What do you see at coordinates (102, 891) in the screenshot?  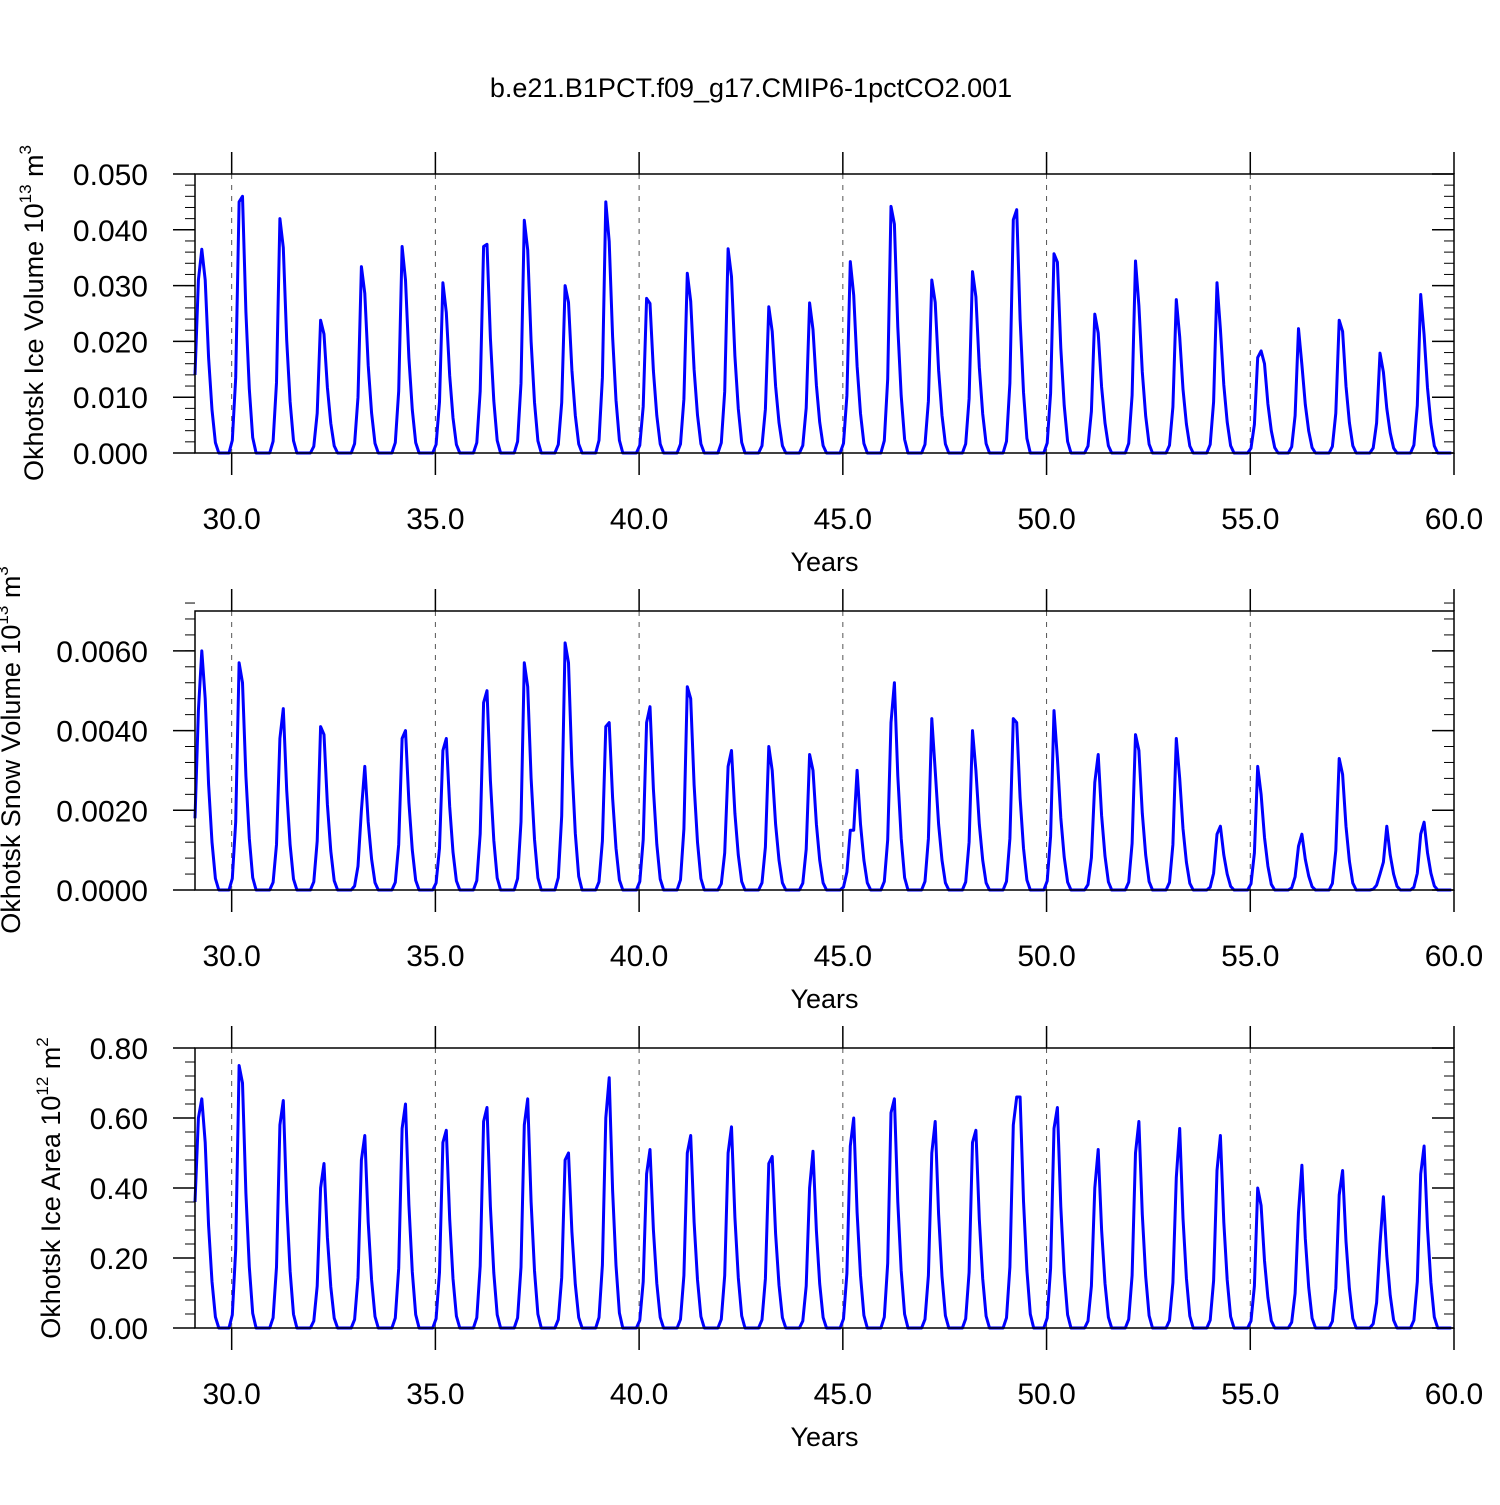 I see `y-tick-label: 0.0000` at bounding box center [102, 891].